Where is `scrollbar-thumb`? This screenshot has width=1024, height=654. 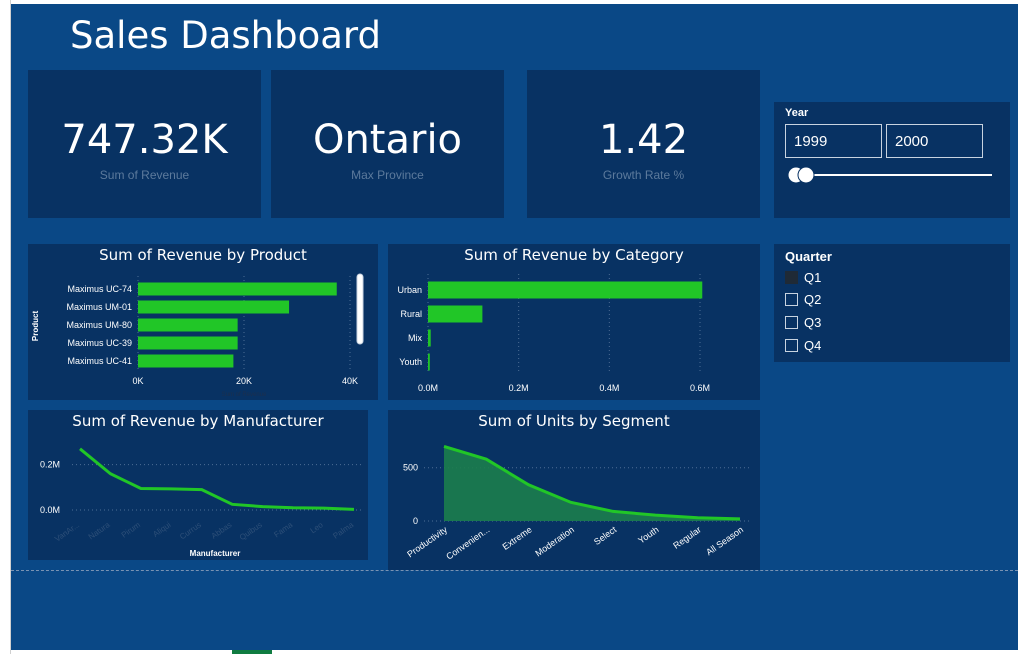 scrollbar-thumb is located at coordinates (360, 309).